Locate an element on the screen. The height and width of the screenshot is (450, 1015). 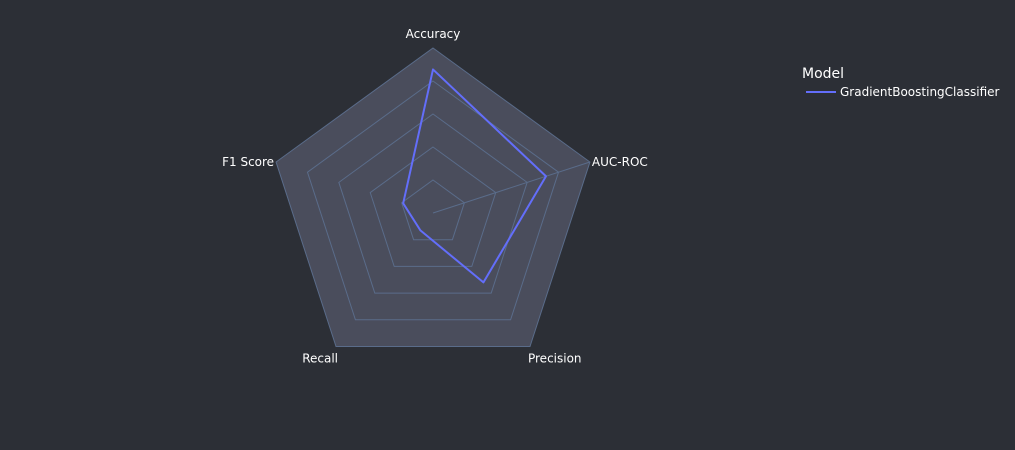
series-line is located at coordinates (474, 176).